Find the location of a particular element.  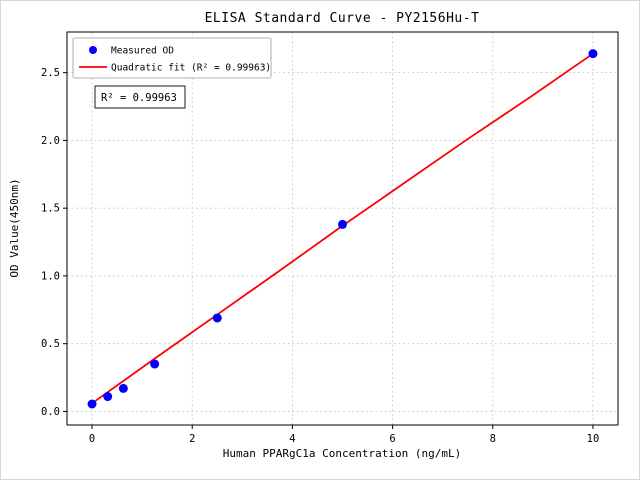

x-tick-label: 4 is located at coordinates (292, 439).